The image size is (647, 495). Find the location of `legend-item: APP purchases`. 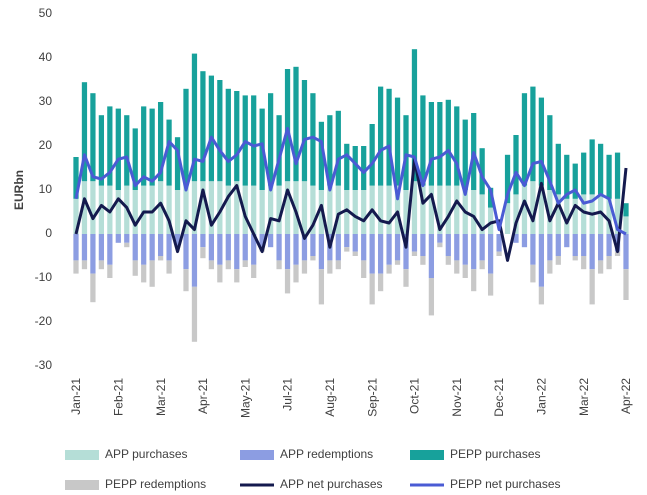

legend-item: APP purchases is located at coordinates (126, 454).